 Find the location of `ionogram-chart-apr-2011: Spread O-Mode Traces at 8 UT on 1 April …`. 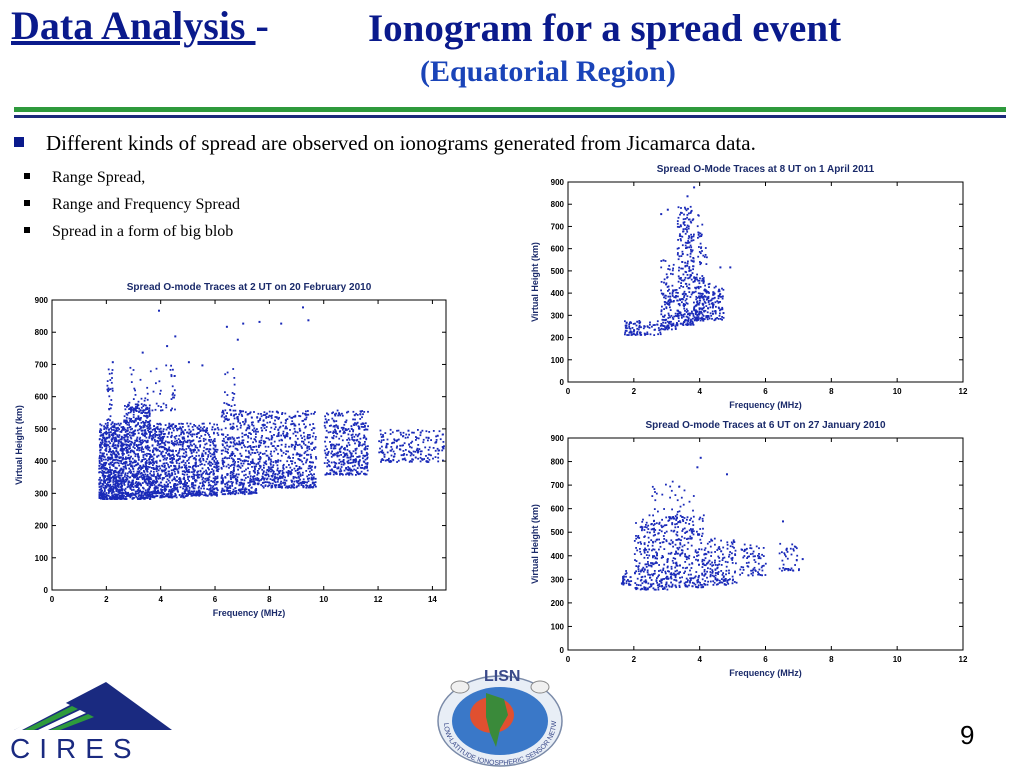

ionogram-chart-apr-2011: Spread O-Mode Traces at 8 UT on 1 April … is located at coordinates (749, 287).